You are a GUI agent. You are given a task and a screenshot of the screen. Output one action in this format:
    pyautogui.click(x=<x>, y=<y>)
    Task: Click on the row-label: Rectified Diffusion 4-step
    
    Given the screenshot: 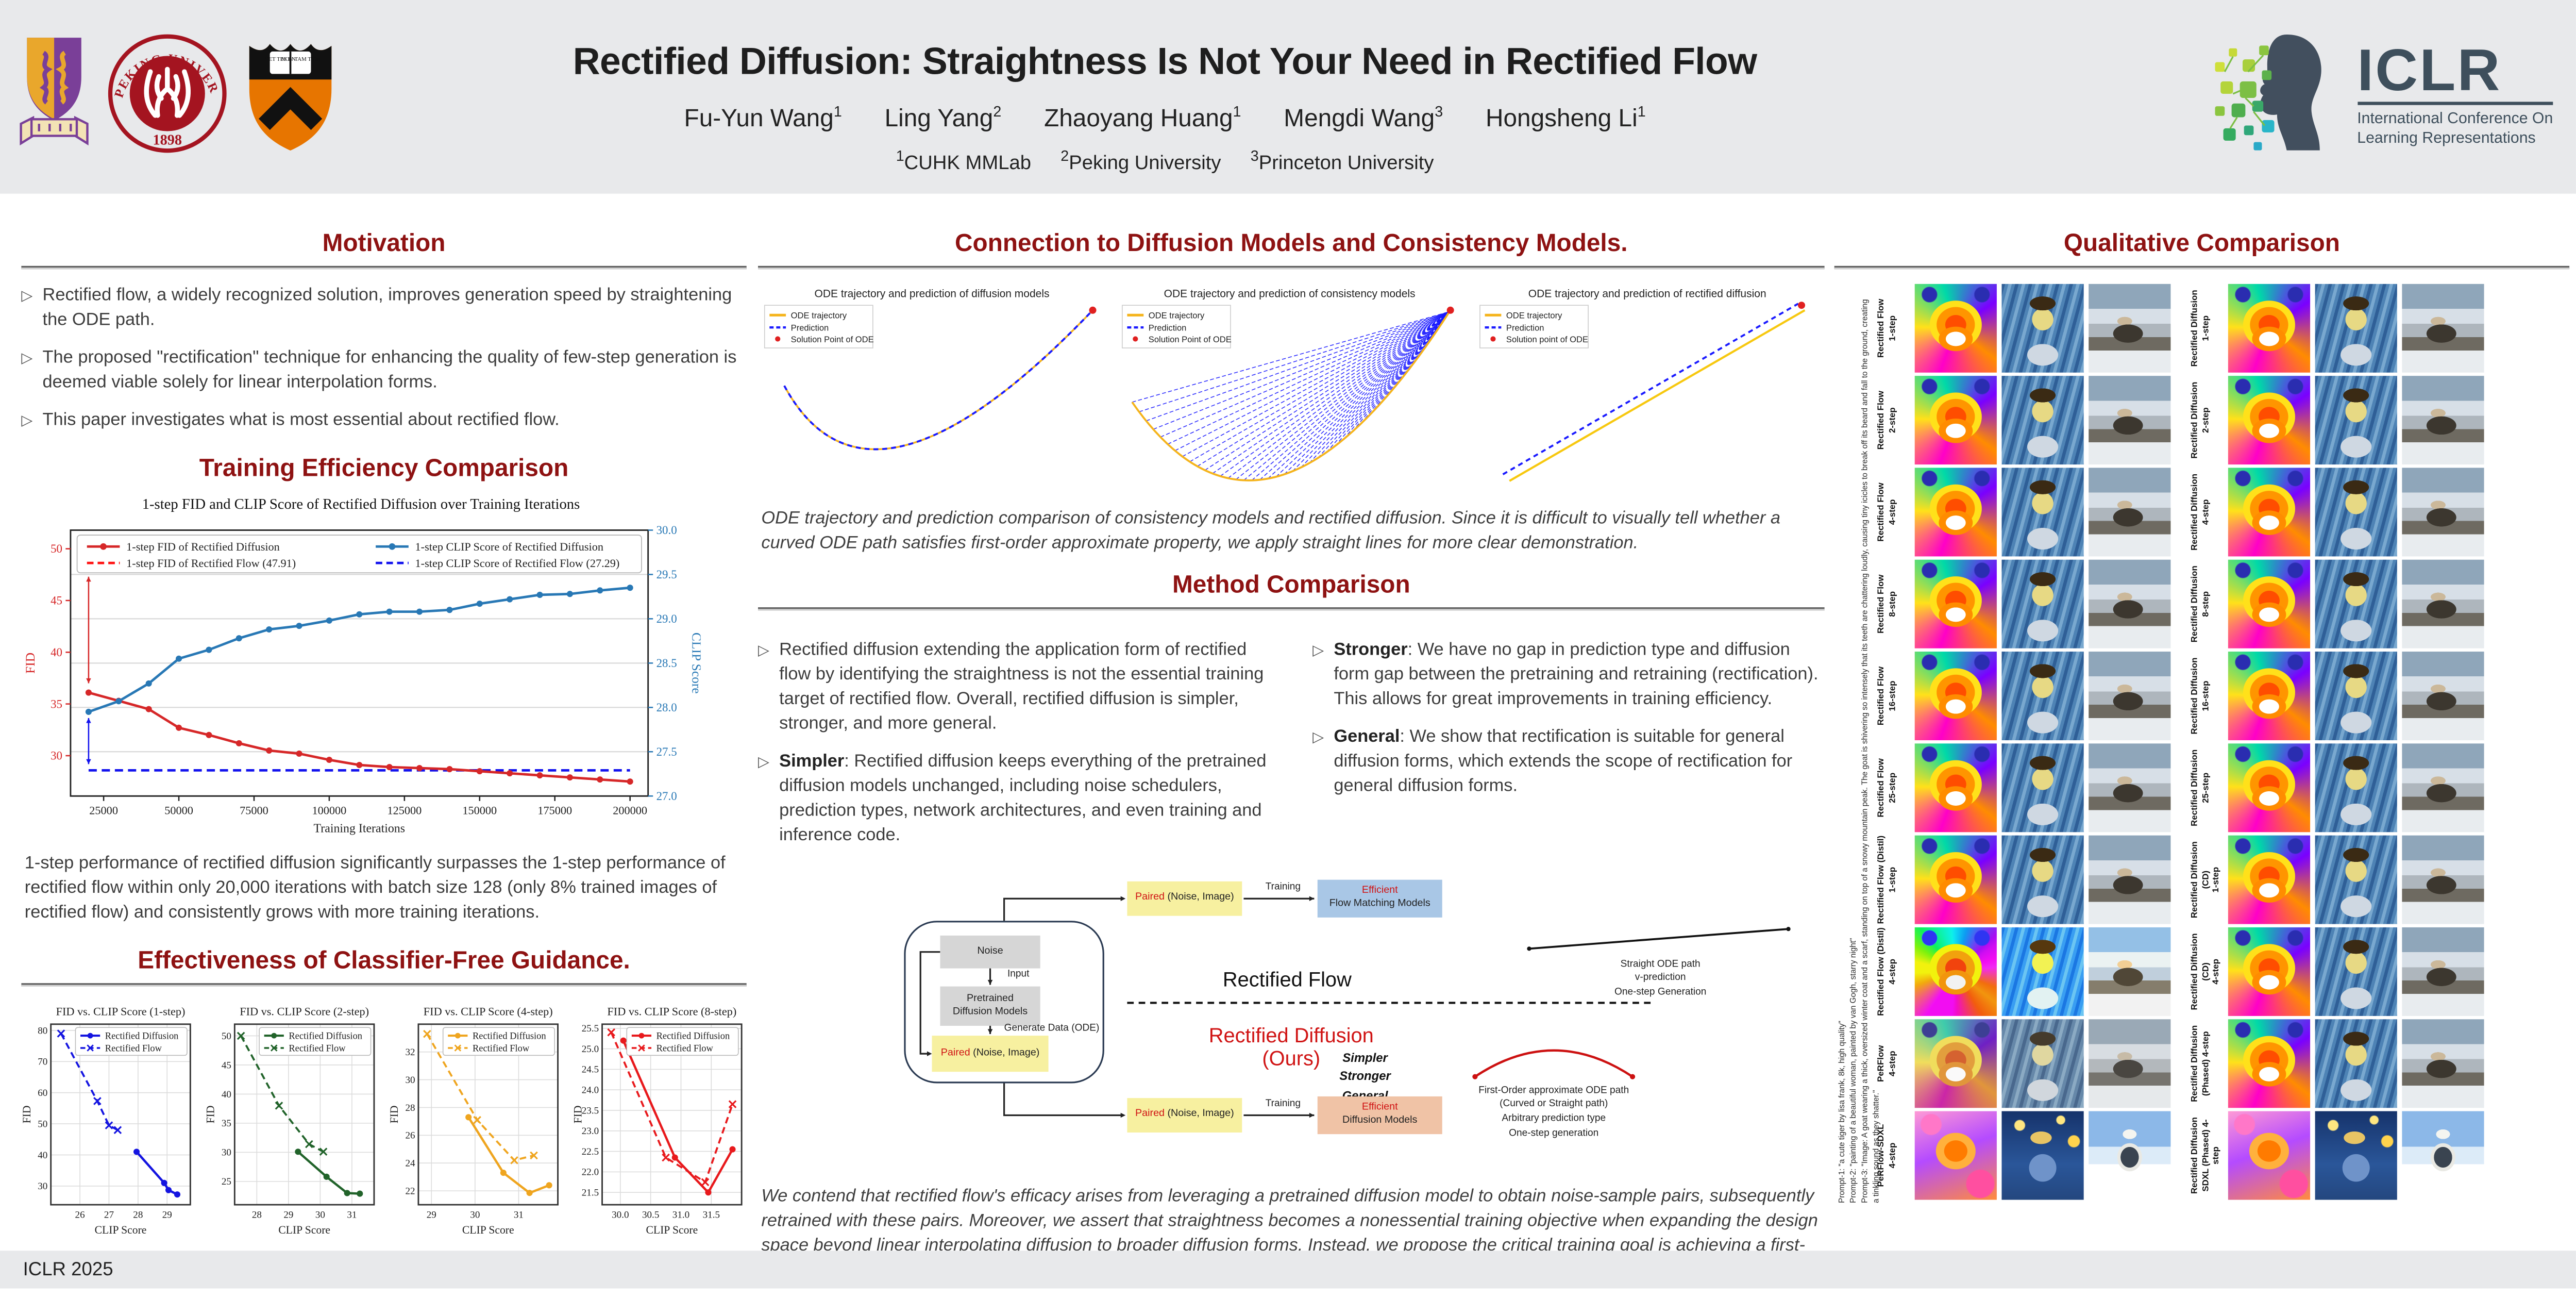 What is the action you would take?
    pyautogui.click(x=2200, y=512)
    